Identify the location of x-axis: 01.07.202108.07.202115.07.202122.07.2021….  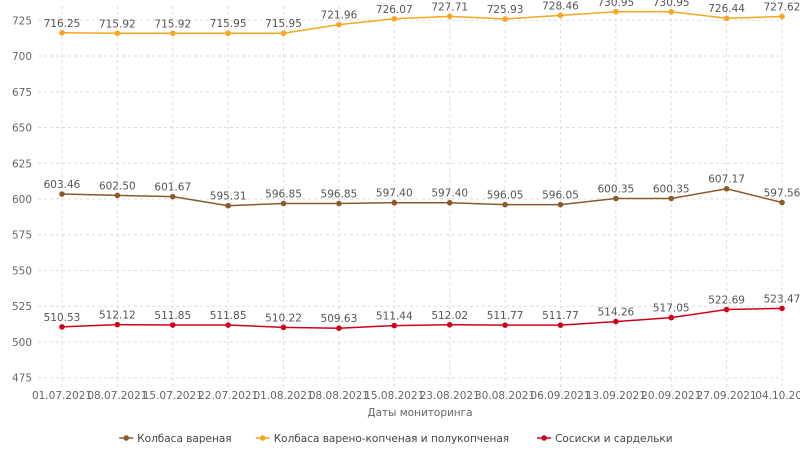
(416, 396).